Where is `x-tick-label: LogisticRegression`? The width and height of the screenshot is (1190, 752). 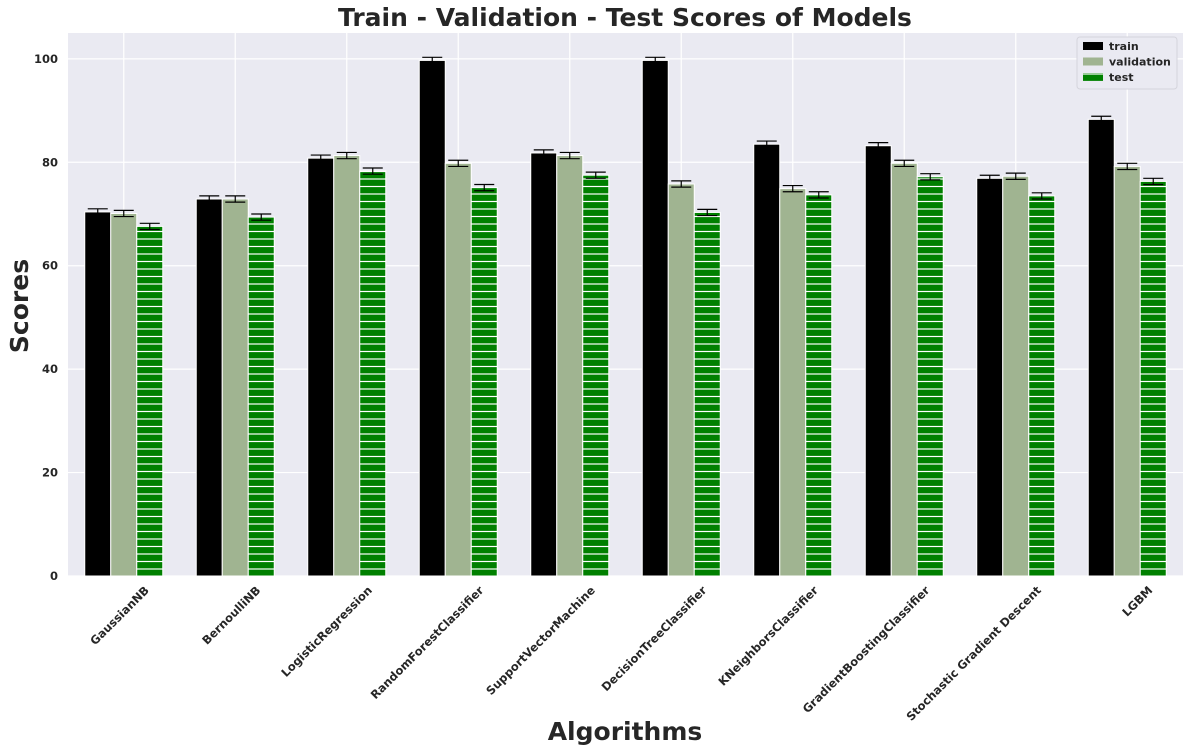
x-tick-label: LogisticRegression is located at coordinates (326, 631).